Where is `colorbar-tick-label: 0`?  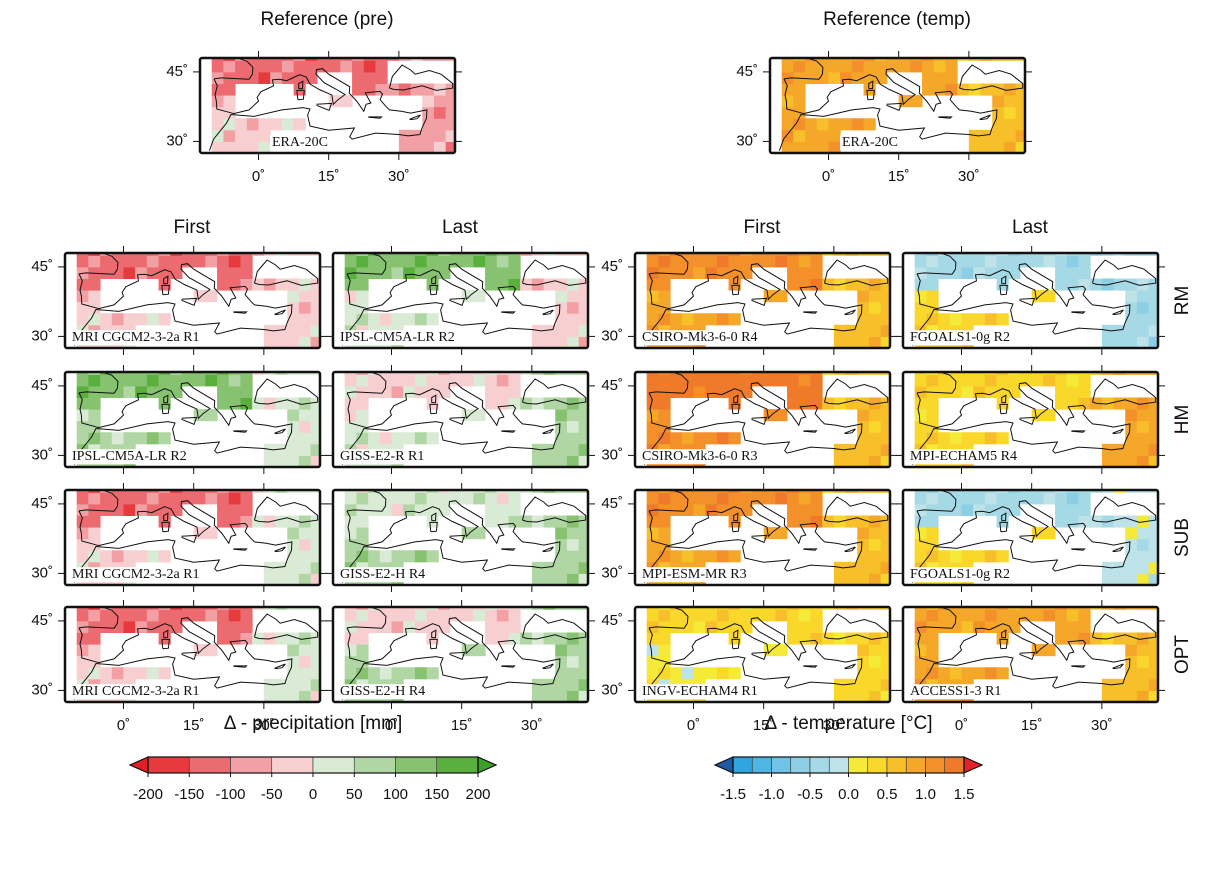
colorbar-tick-label: 0 is located at coordinates (313, 794).